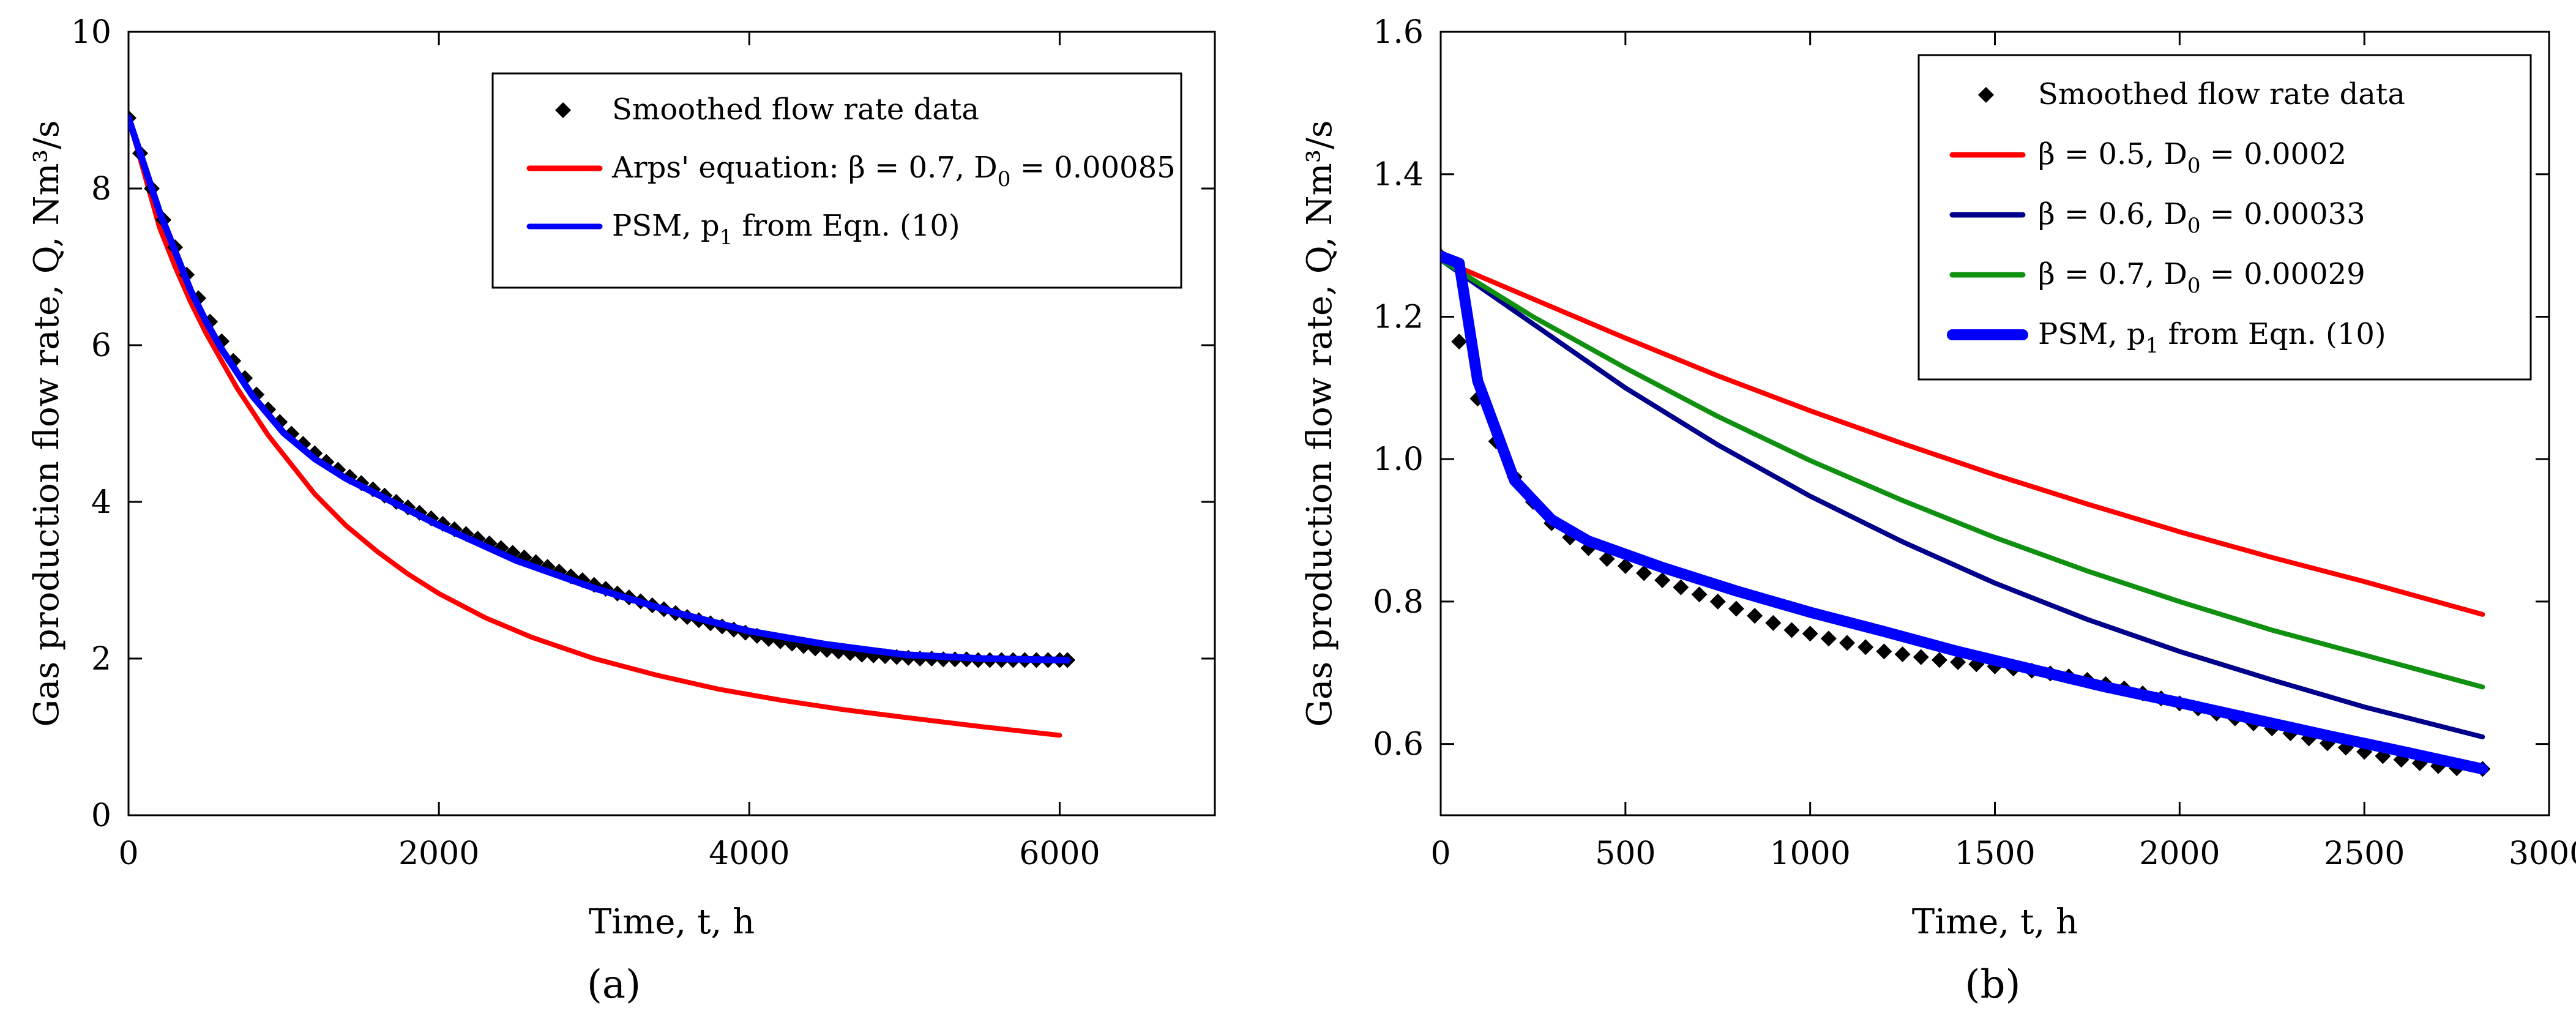  I want to click on legend-text-main: β = 0.5, D, so click(2112, 154).